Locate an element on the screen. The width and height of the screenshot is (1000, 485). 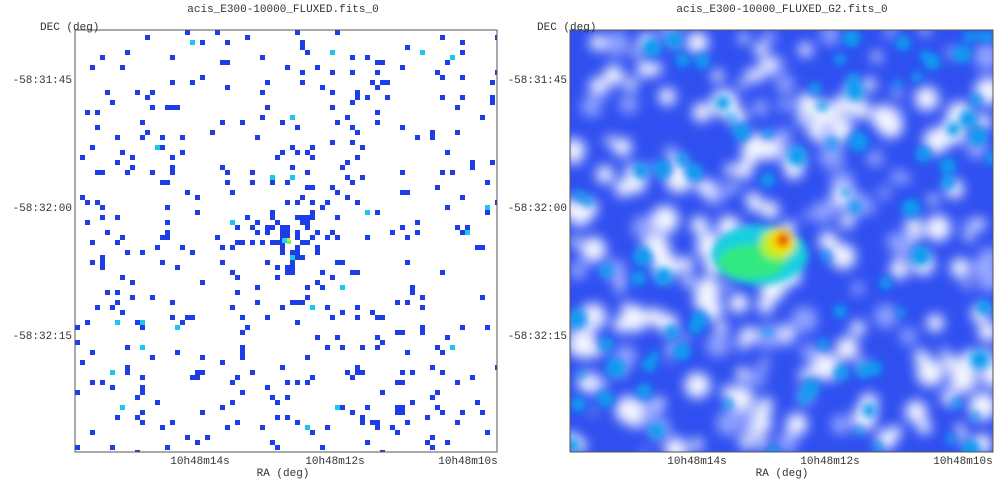
x-label: RA (deg) is located at coordinates (782, 474).